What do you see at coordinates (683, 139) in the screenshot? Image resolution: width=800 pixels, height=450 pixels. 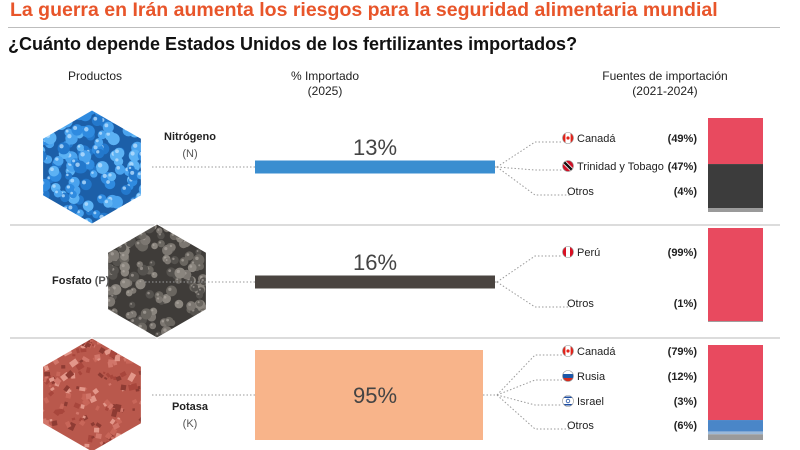 I see `source-pct: (49%)` at bounding box center [683, 139].